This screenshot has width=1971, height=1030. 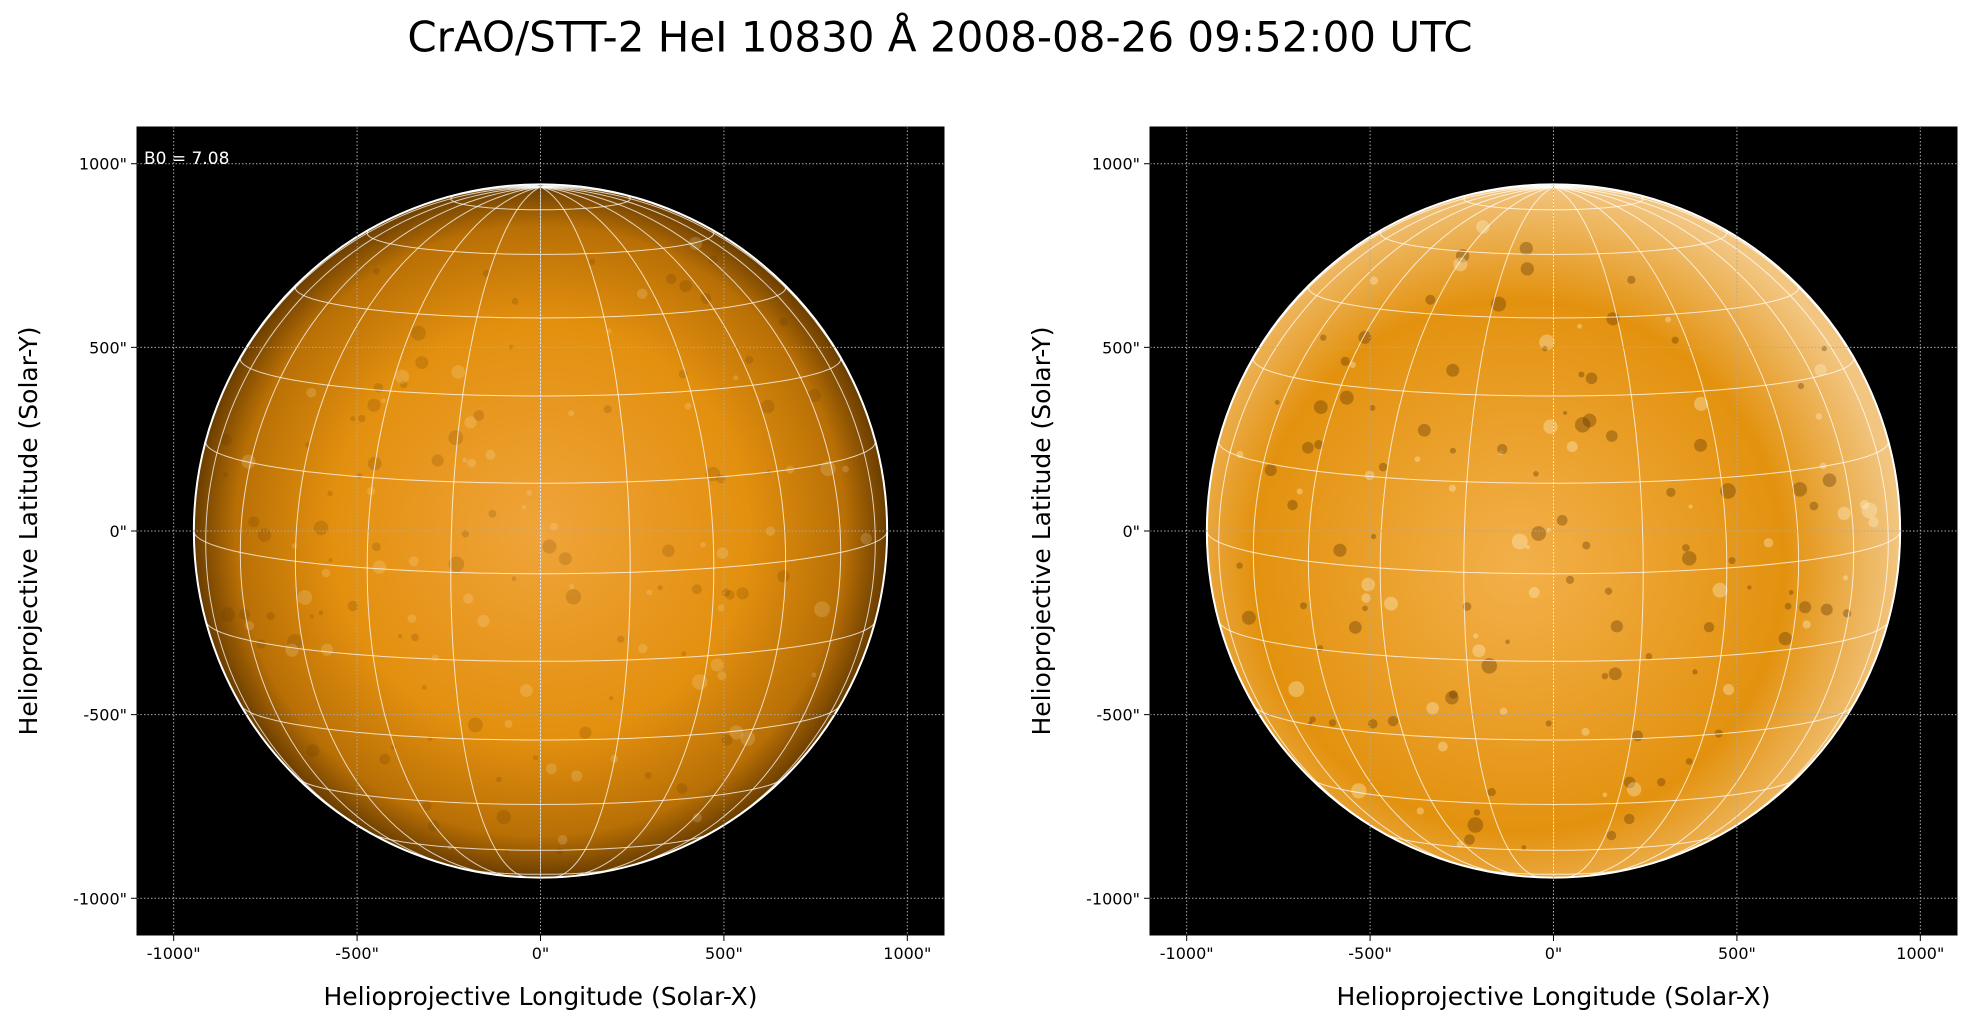 I want to click on x-tick-label: 1000", so click(x=907, y=953).